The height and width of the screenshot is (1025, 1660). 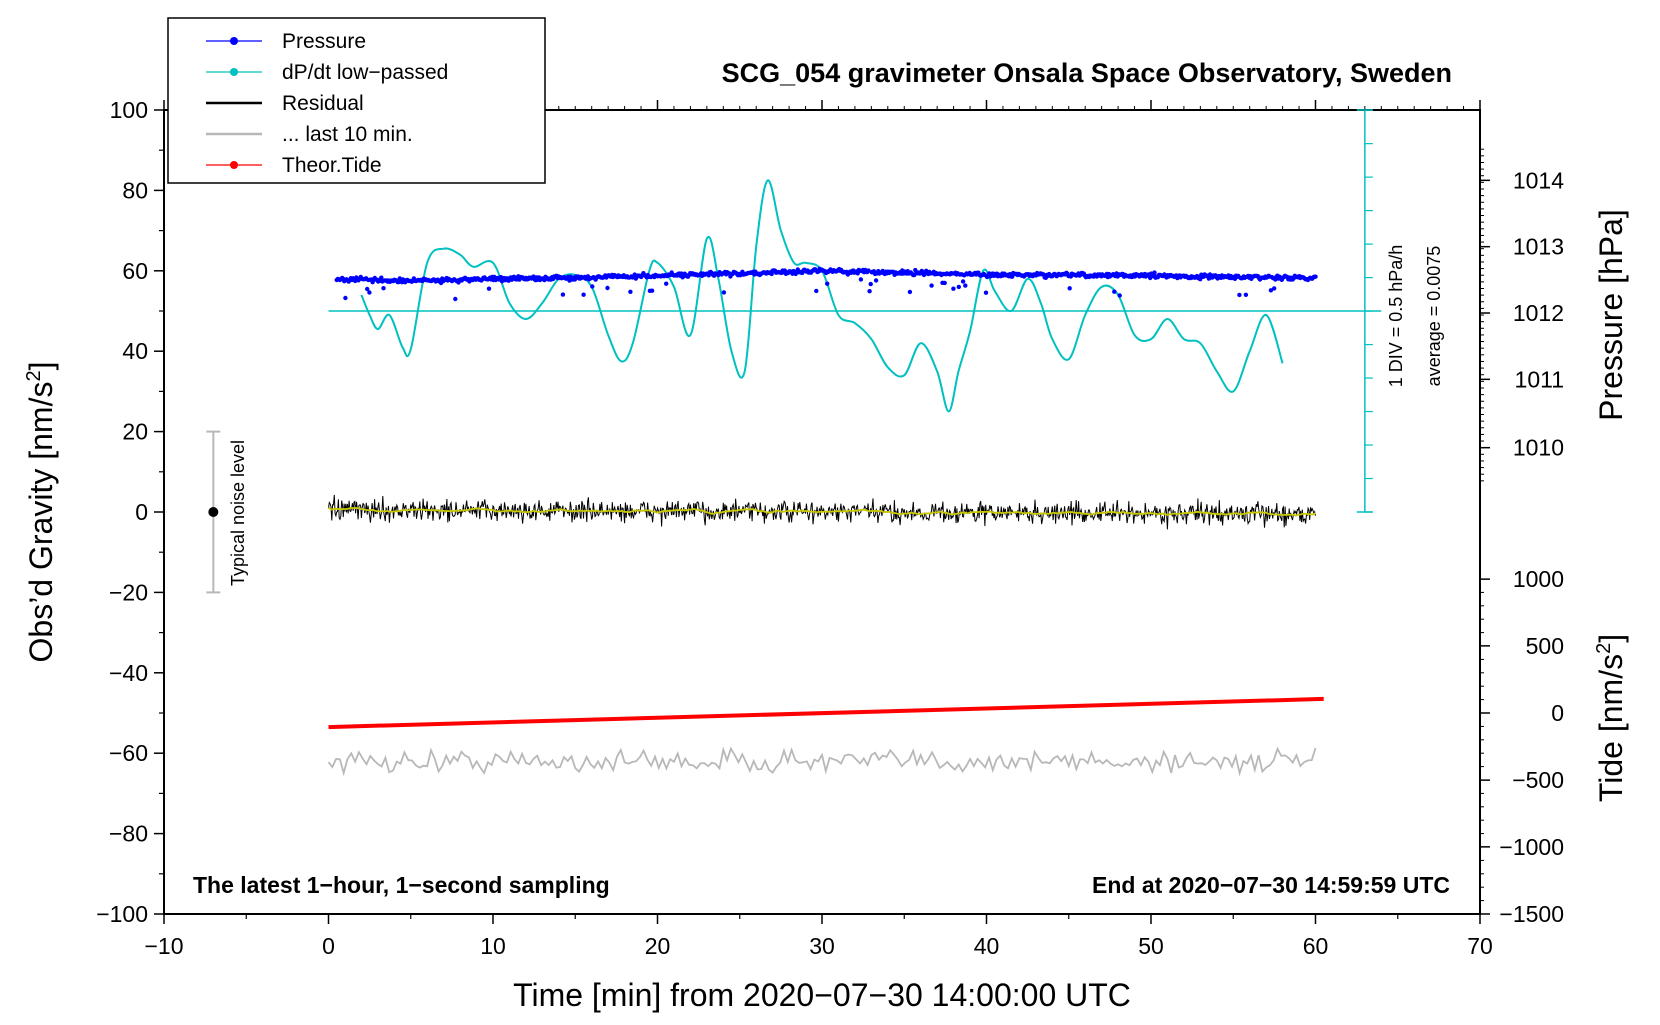 I want to click on footer-left: The latest 1−hour, 1−second sampling, so click(x=401, y=885).